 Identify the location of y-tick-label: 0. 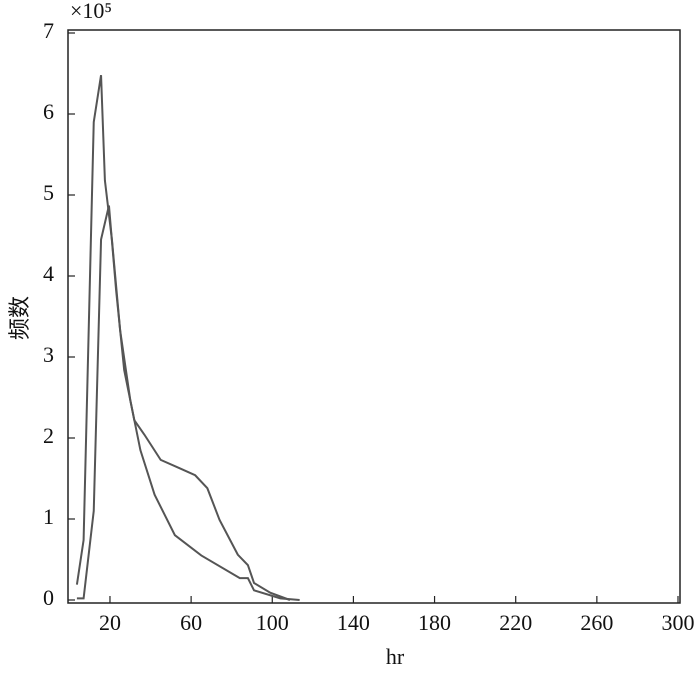
(48, 597).